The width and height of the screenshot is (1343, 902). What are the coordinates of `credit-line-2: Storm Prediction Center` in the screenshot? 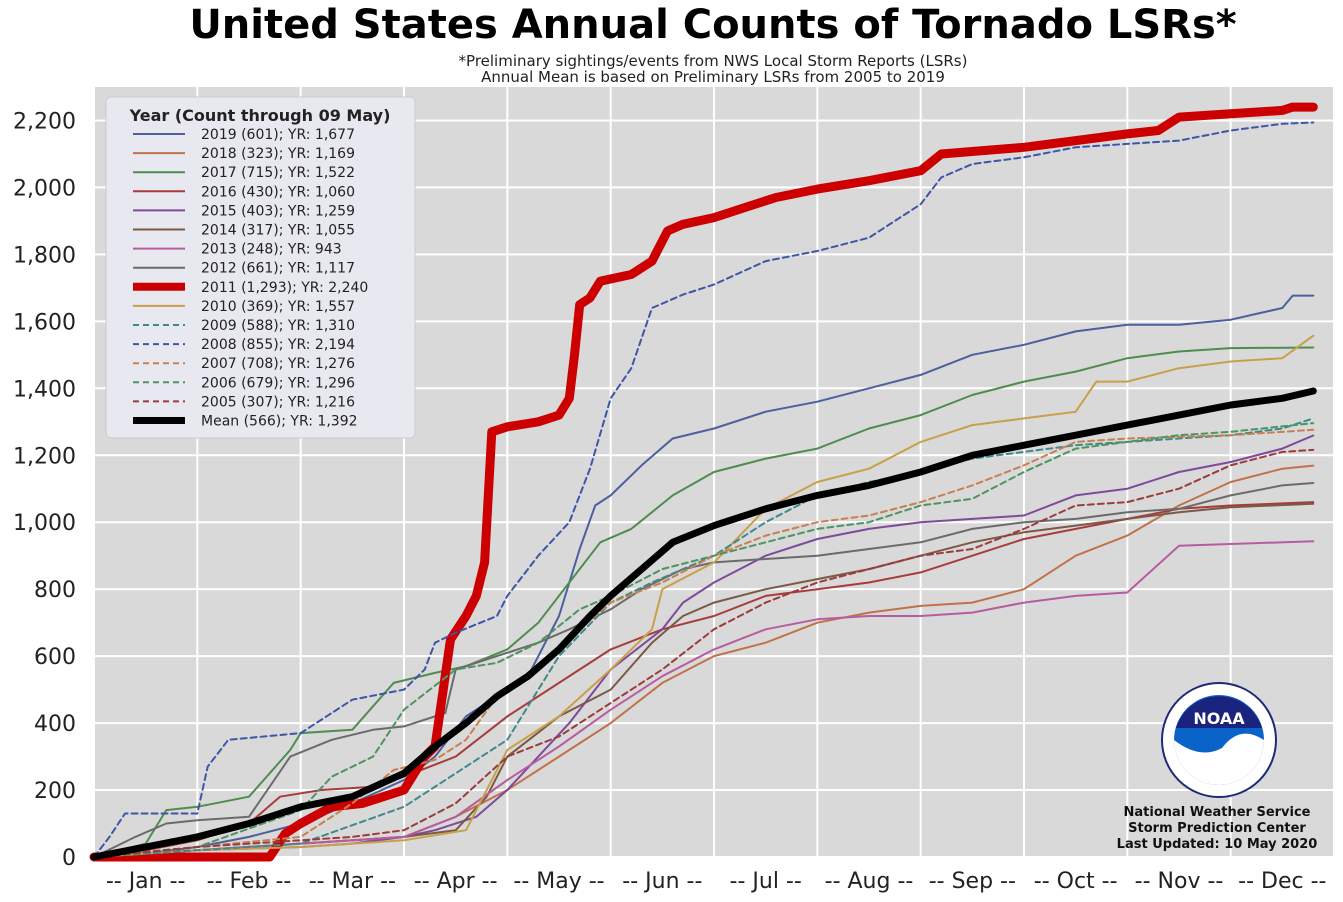 It's located at (1217, 828).